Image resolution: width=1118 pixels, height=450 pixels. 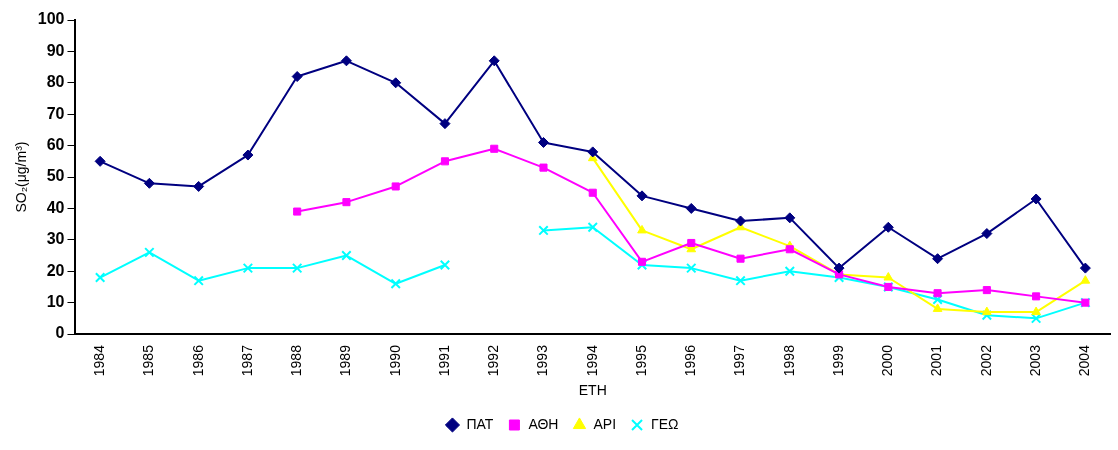 I want to click on x-tick-label: 1991, so click(x=443, y=360).